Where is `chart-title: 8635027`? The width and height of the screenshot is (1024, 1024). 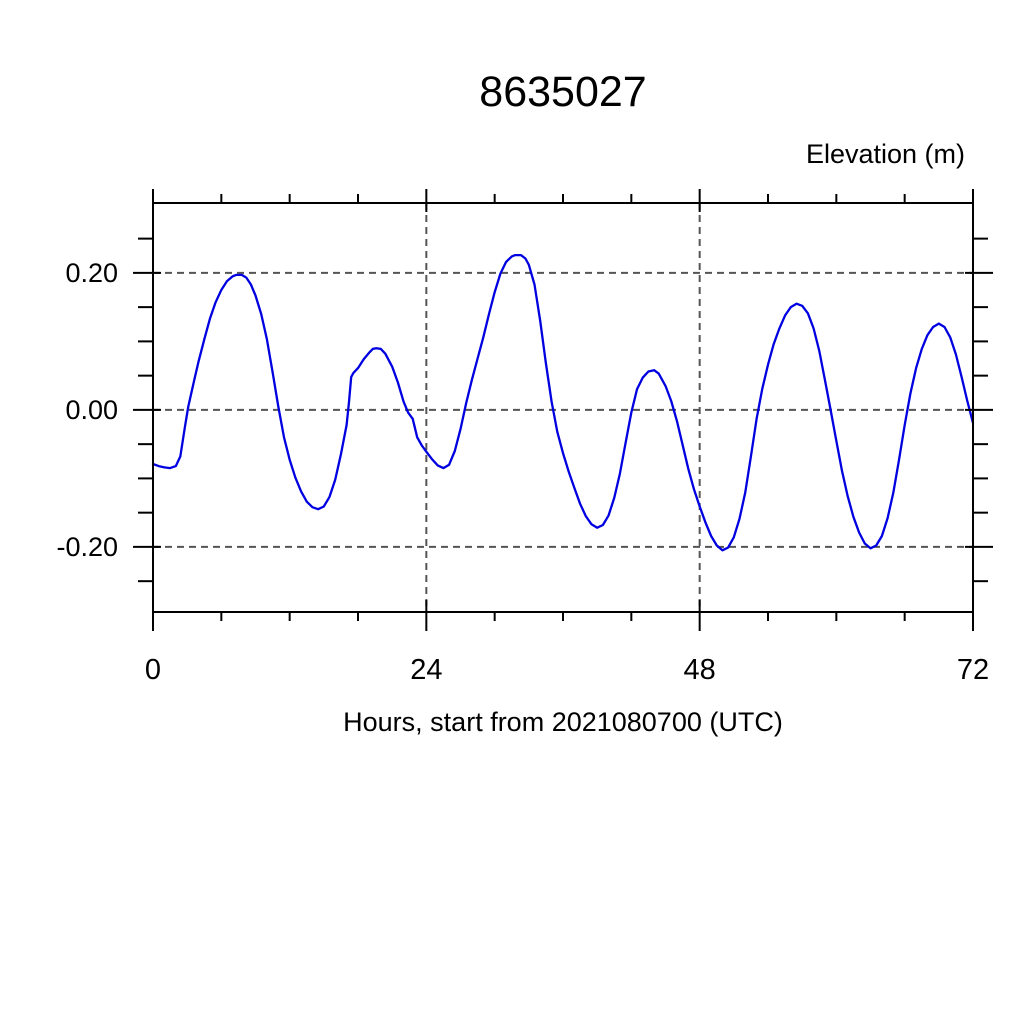 chart-title: 8635027 is located at coordinates (562, 92).